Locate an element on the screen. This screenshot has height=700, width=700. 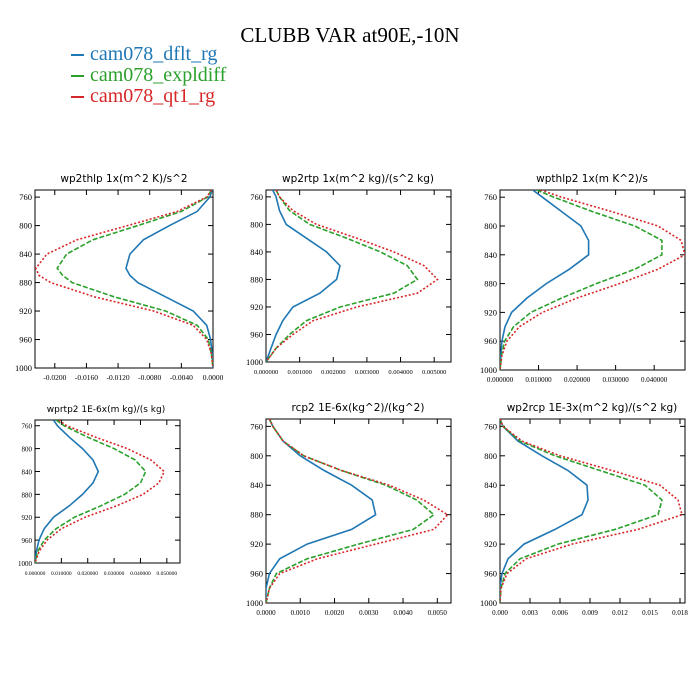
x-tick-label: 0.004000 is located at coordinates (400, 372).